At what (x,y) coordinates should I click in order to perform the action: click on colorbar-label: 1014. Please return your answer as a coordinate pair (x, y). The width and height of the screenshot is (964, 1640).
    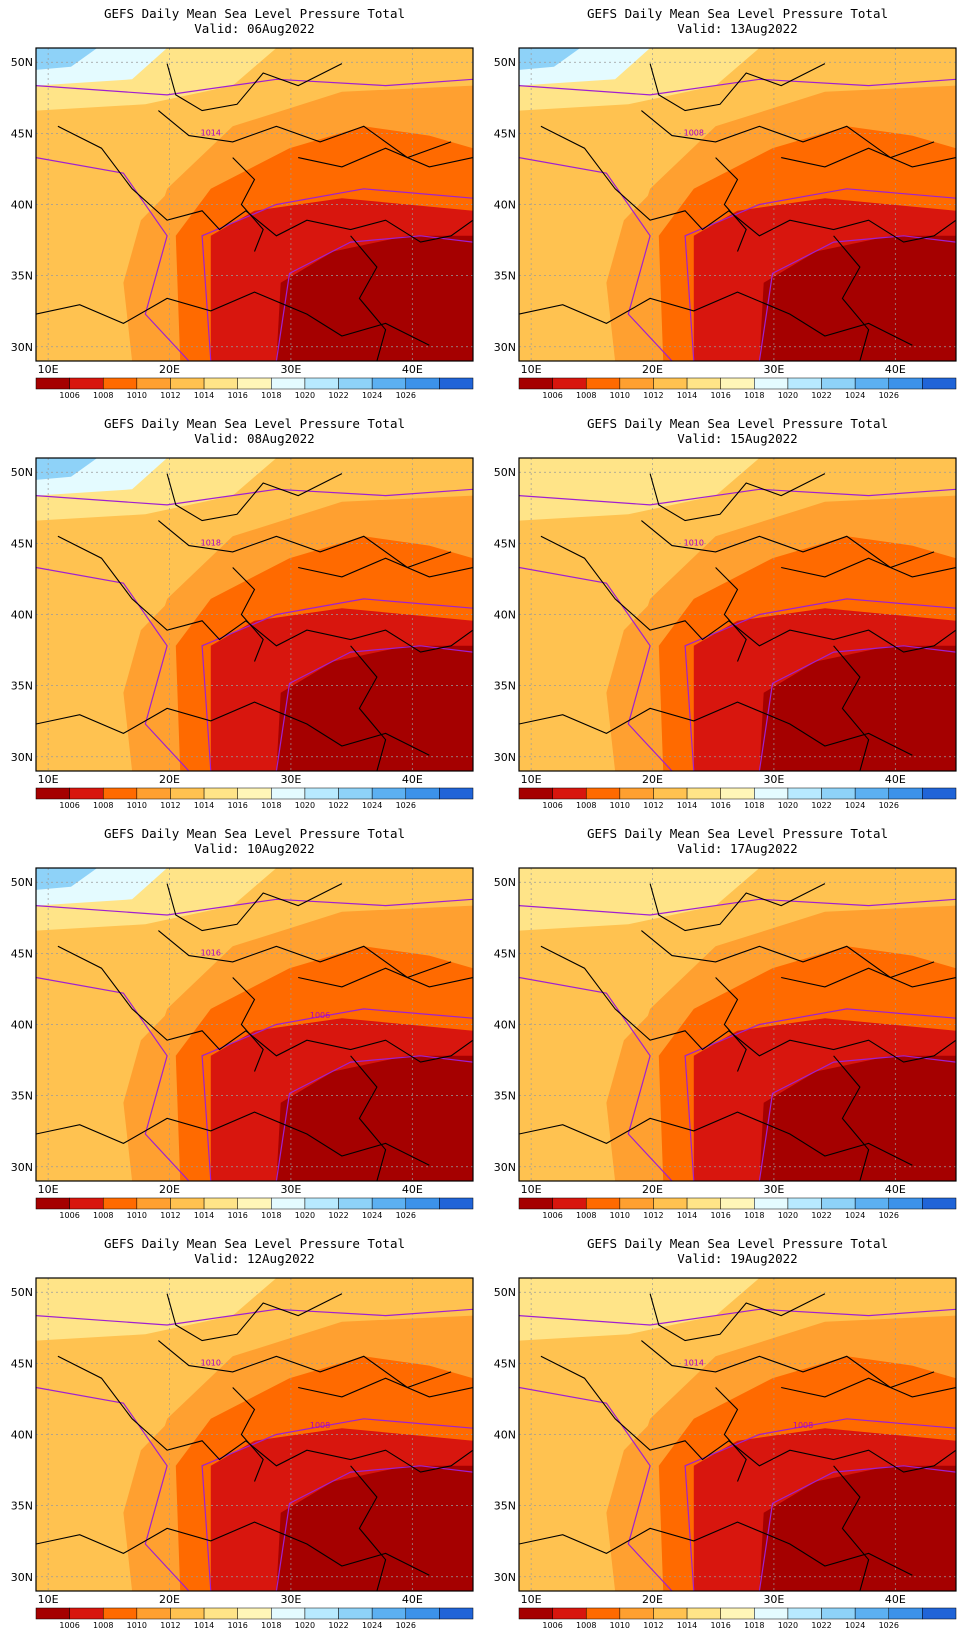
    Looking at the image, I should click on (204, 395).